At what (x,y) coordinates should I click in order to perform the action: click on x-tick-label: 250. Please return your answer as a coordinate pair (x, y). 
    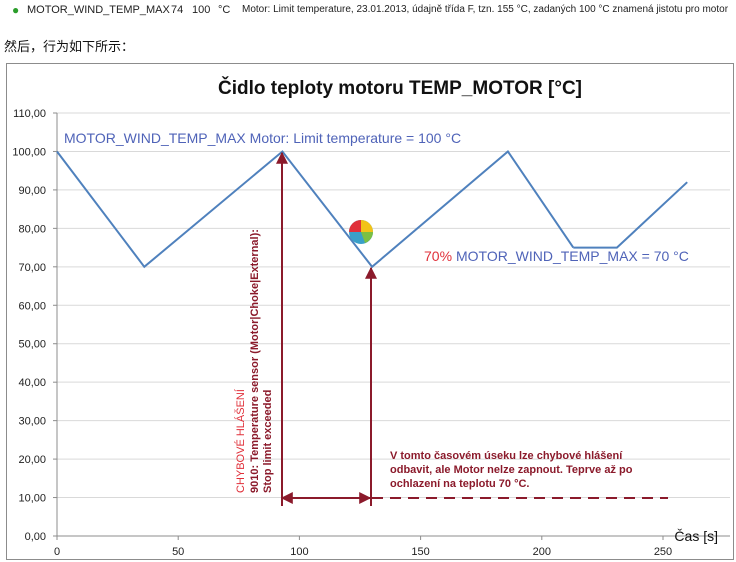
    Looking at the image, I should click on (663, 552).